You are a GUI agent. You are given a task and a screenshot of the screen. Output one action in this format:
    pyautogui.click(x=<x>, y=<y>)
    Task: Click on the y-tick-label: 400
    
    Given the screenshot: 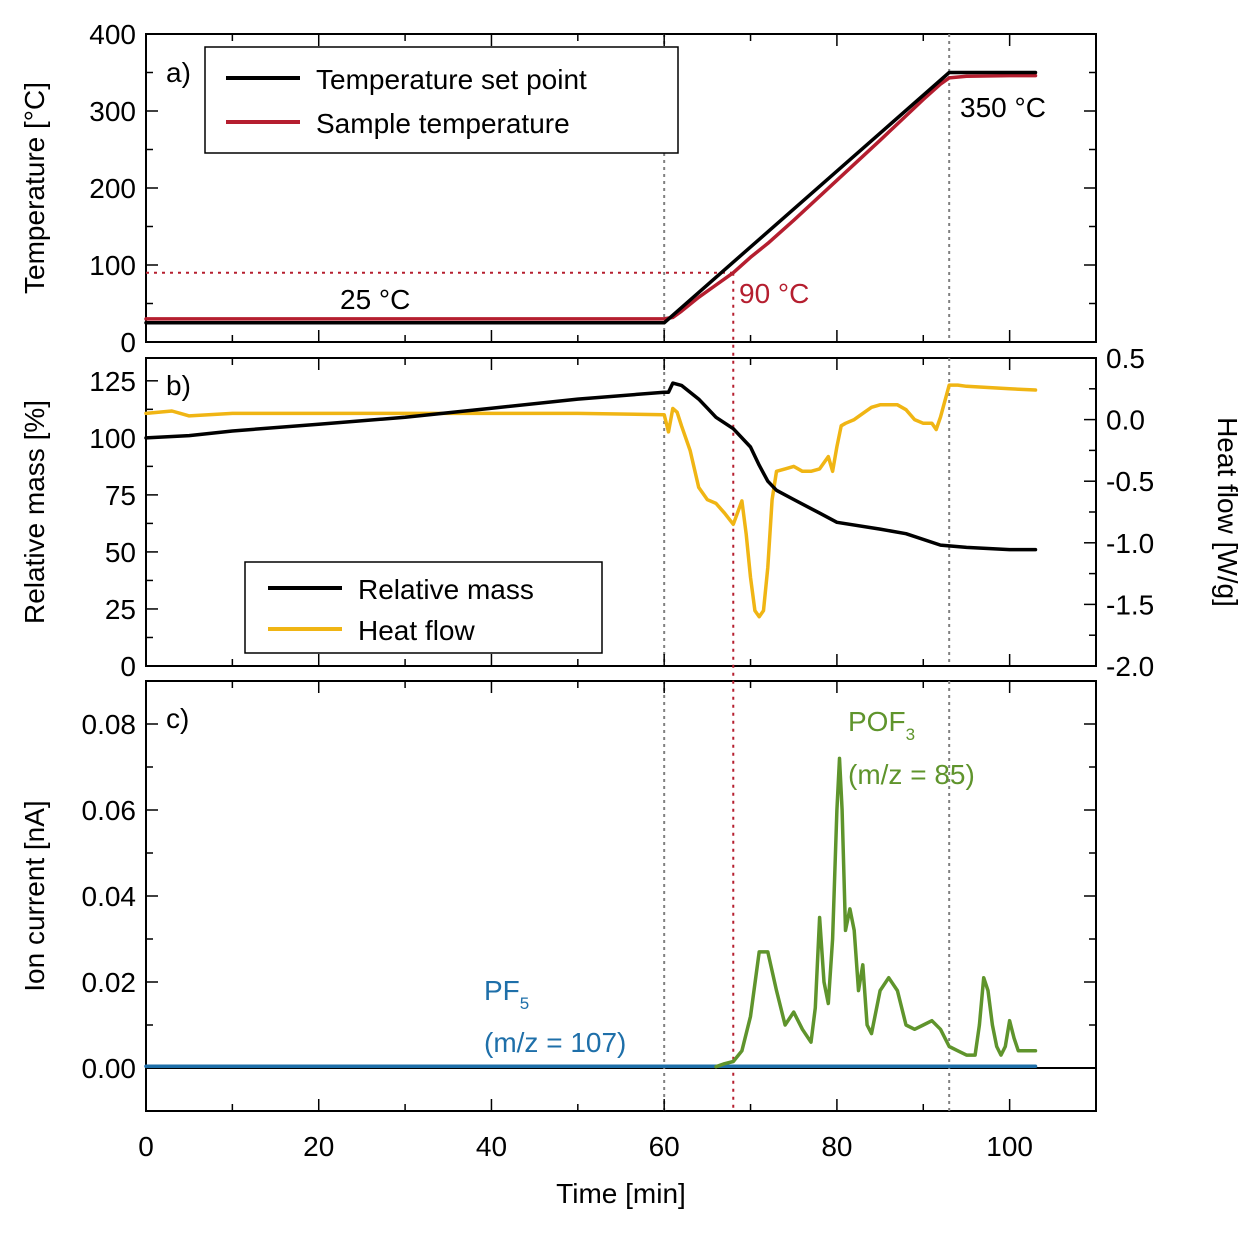 What is the action you would take?
    pyautogui.click(x=112, y=34)
    